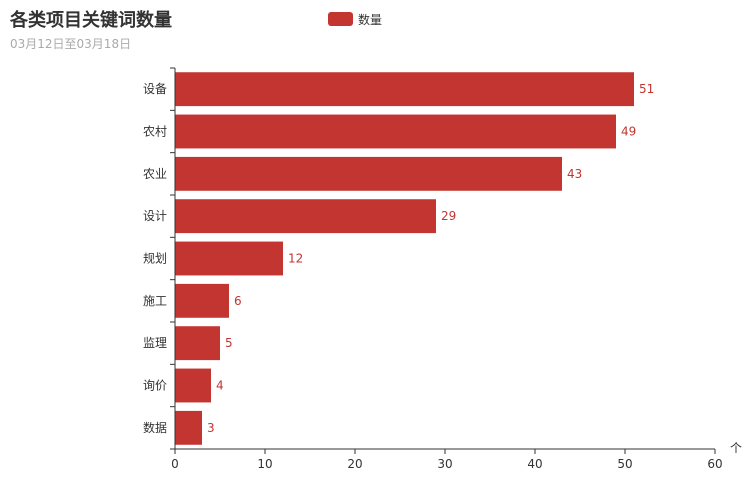 The width and height of the screenshot is (754, 480). What do you see at coordinates (155, 343) in the screenshot?
I see `y-tick-label: 监理` at bounding box center [155, 343].